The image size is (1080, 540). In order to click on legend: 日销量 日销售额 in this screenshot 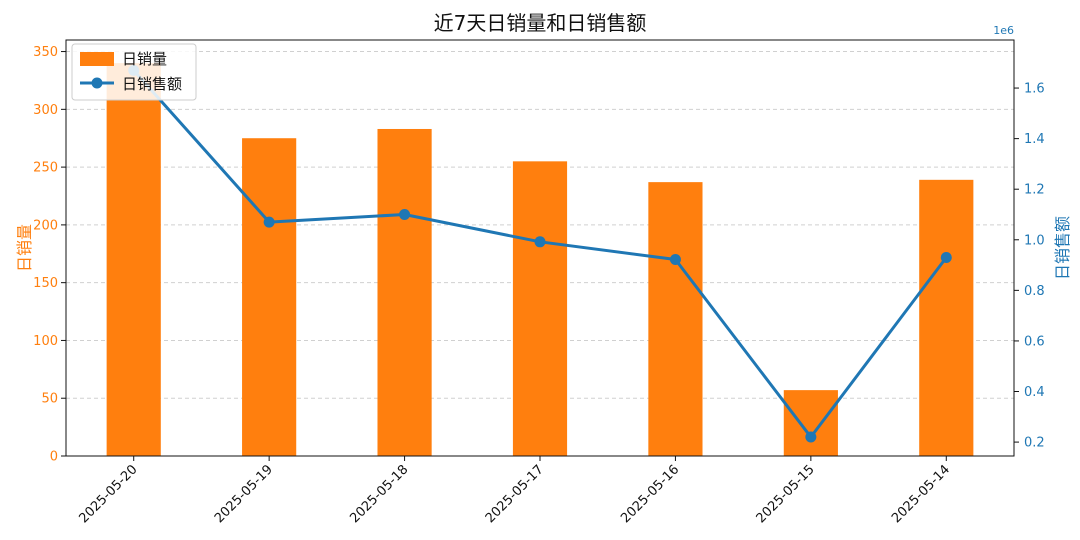, I will do `click(134, 72)`.